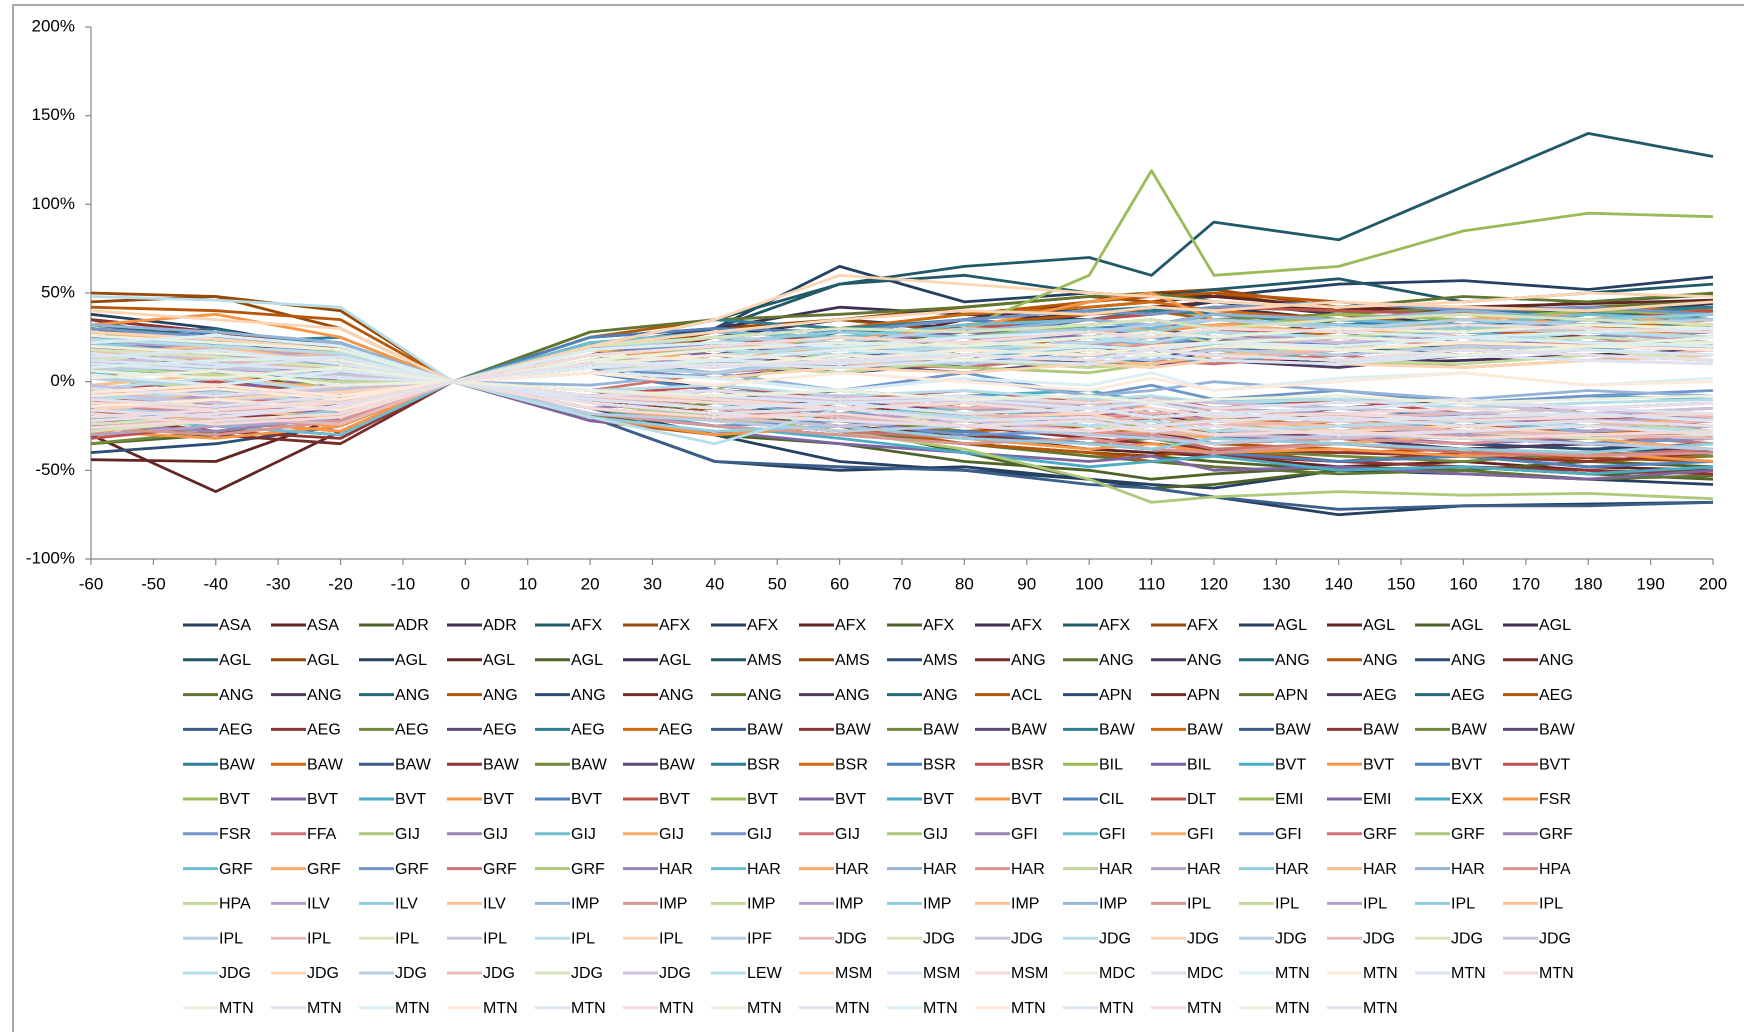  I want to click on x-tick-label: 0, so click(465, 583).